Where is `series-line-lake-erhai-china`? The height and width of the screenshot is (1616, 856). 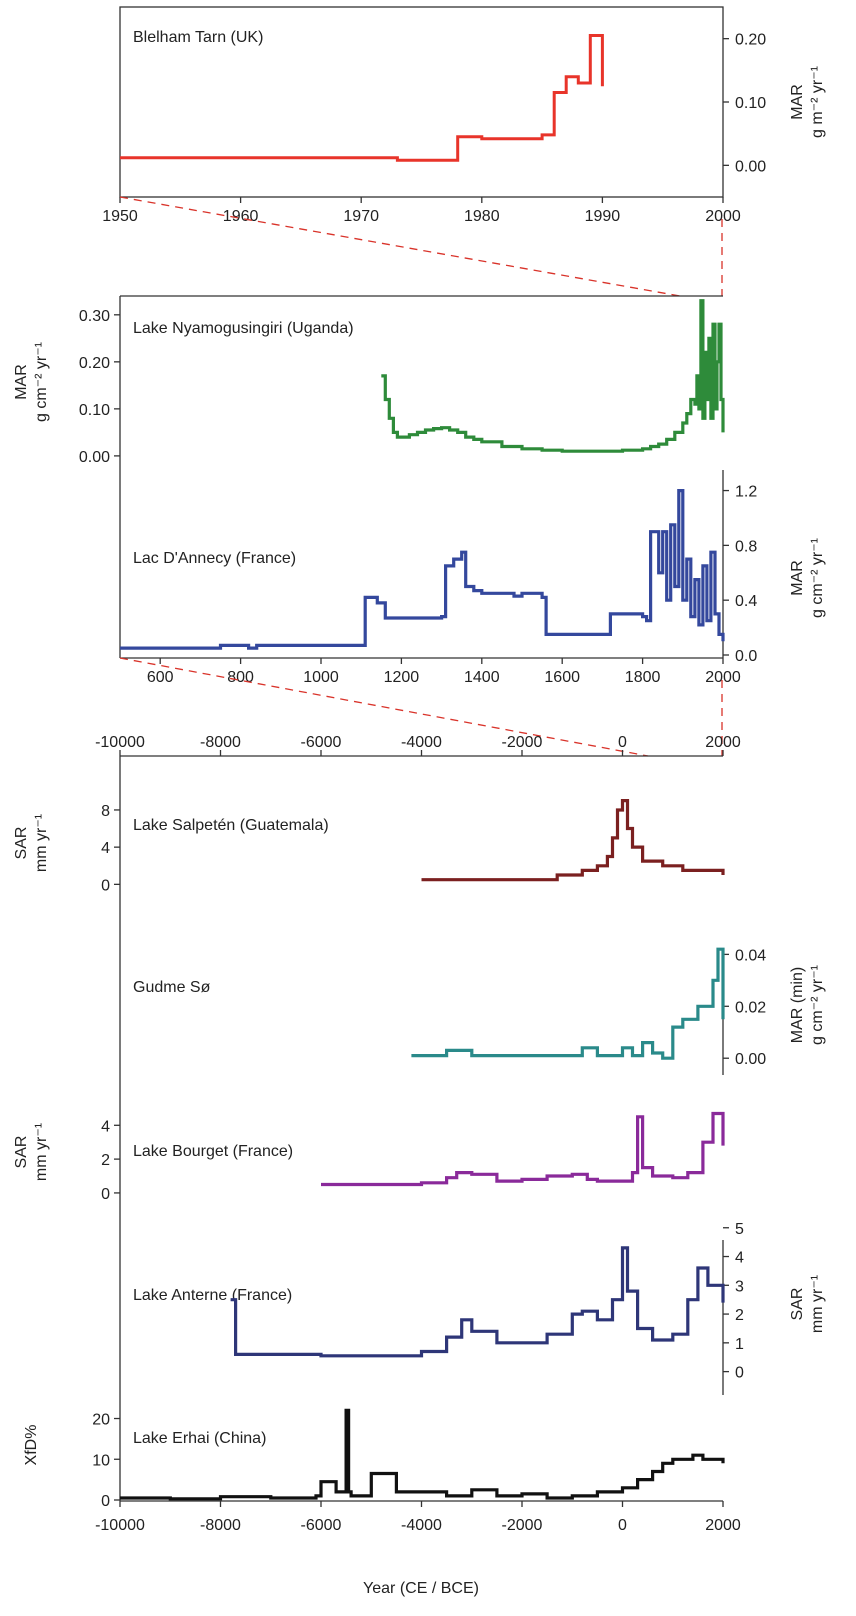 series-line-lake-erhai-china is located at coordinates (422, 1454).